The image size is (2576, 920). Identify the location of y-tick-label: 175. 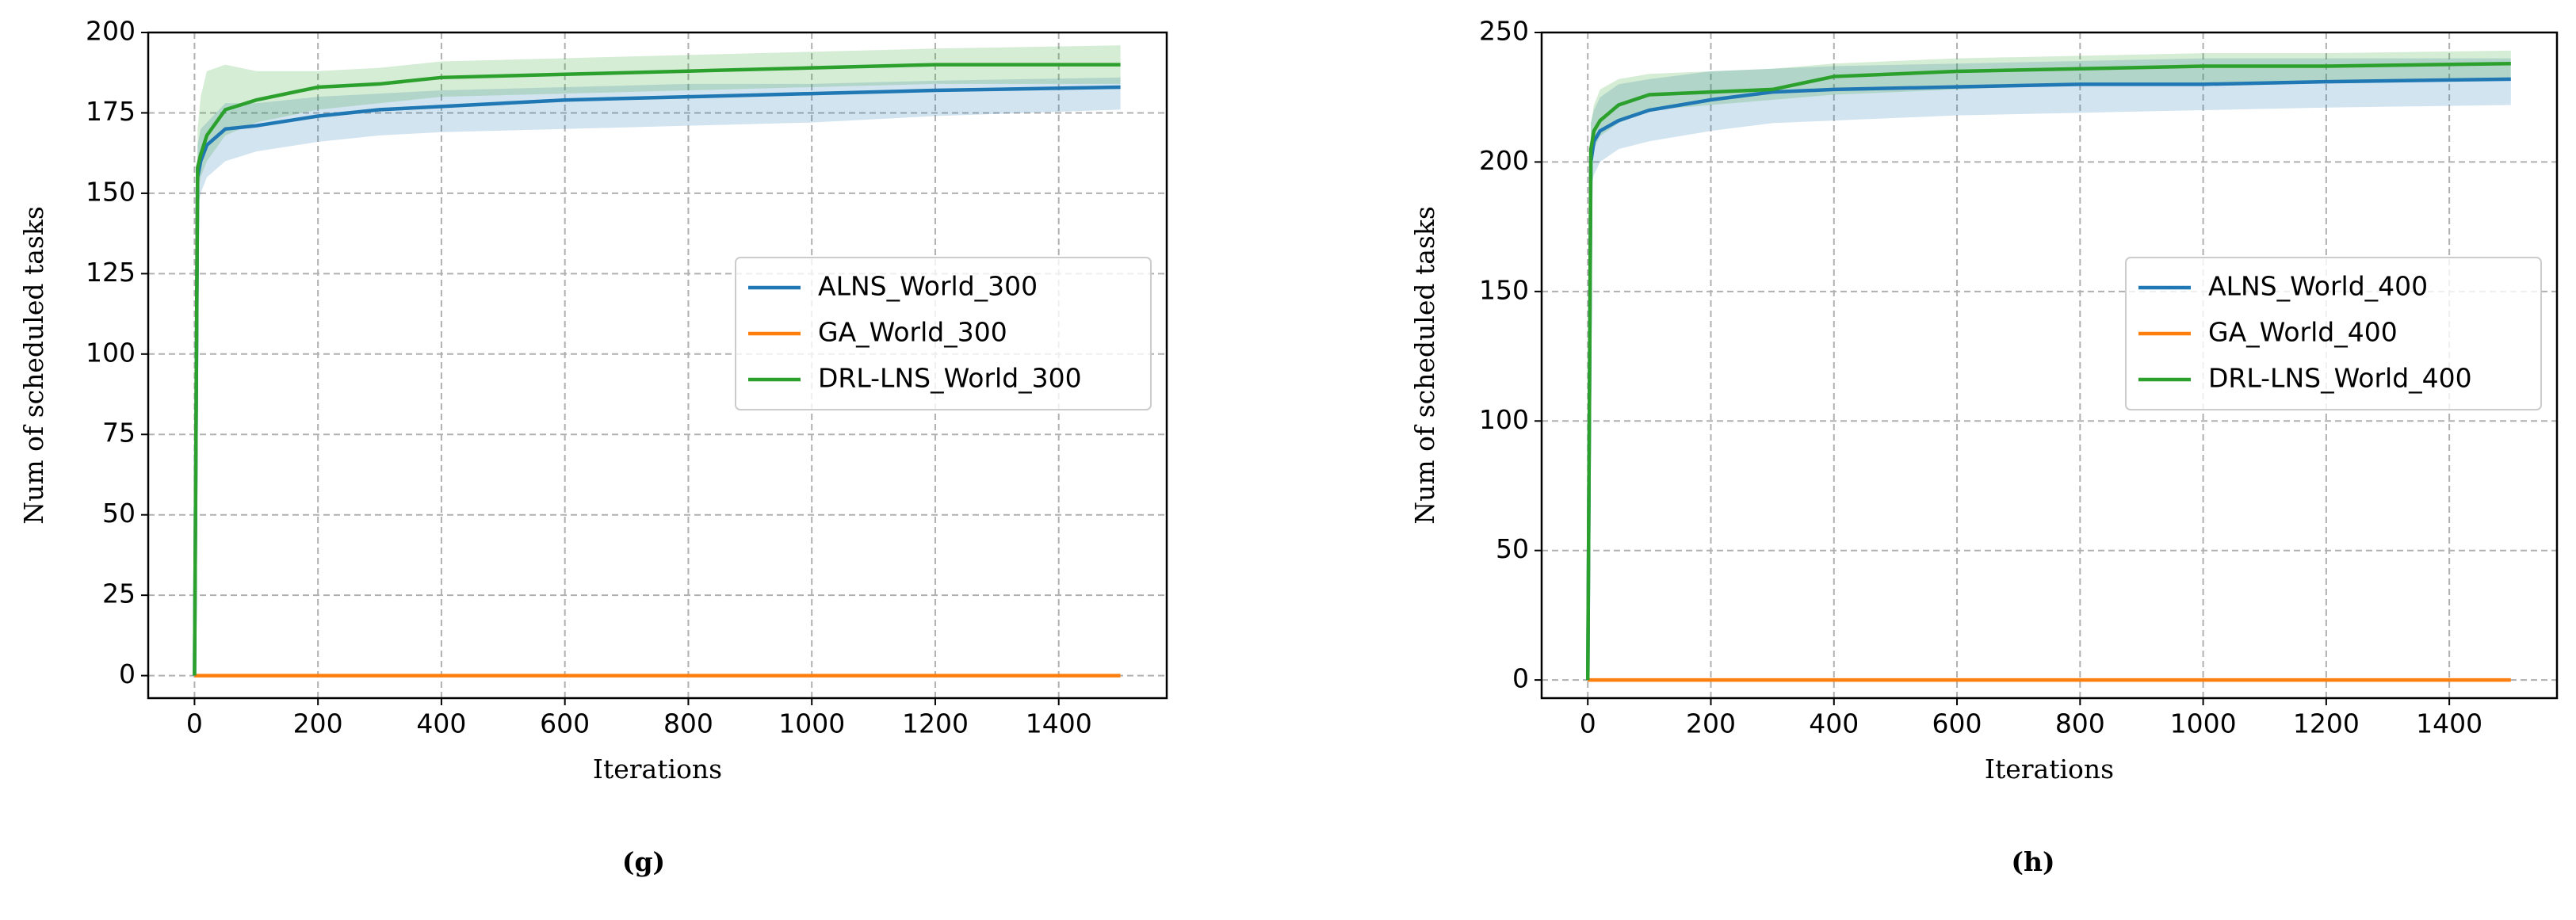
(111, 111).